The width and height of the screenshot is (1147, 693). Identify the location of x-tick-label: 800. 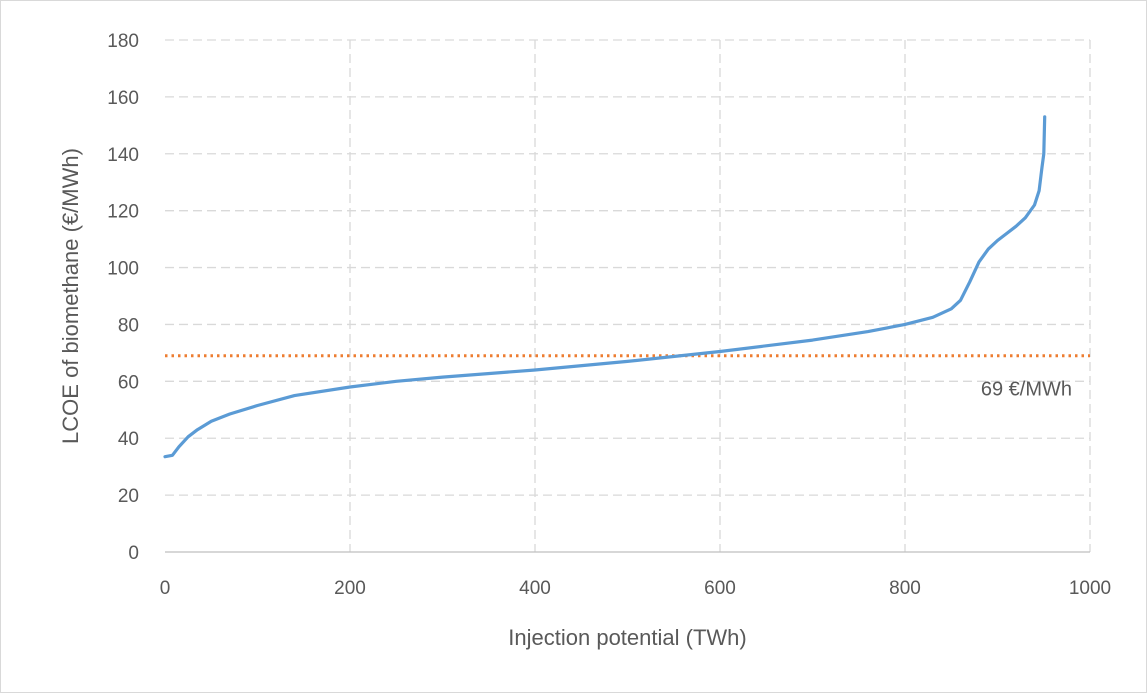
(905, 588).